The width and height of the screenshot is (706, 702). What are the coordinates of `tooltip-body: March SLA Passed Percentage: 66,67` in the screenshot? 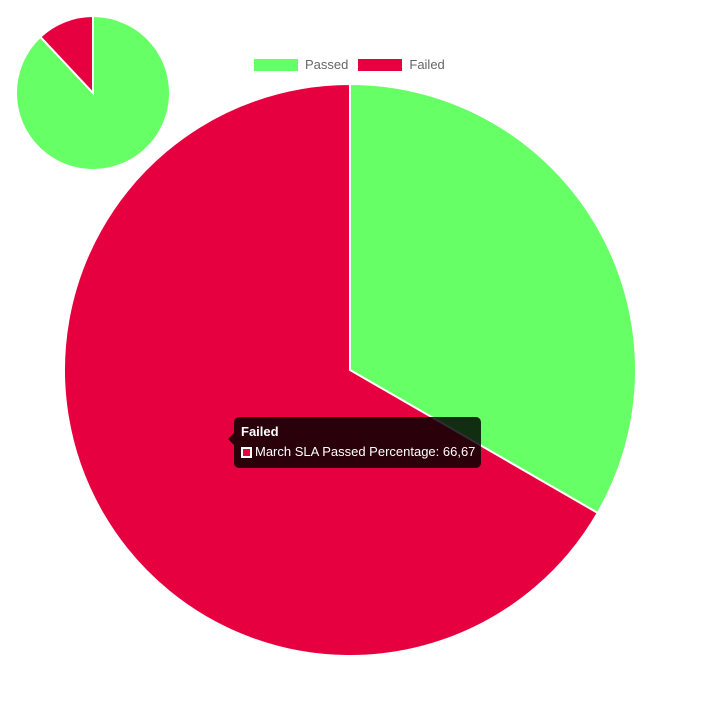 It's located at (358, 452).